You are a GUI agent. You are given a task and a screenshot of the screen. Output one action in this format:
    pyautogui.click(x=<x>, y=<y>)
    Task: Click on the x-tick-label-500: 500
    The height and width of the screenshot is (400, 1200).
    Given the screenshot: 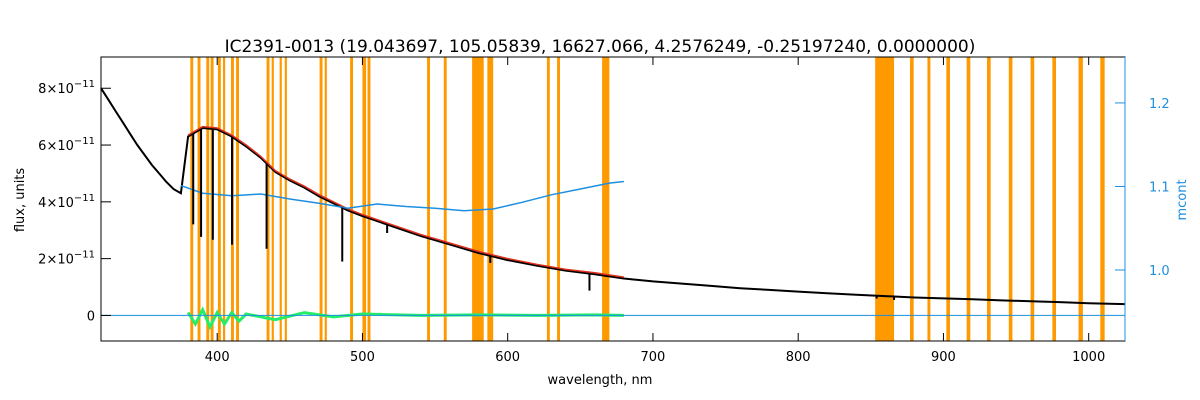 What is the action you would take?
    pyautogui.click(x=362, y=357)
    